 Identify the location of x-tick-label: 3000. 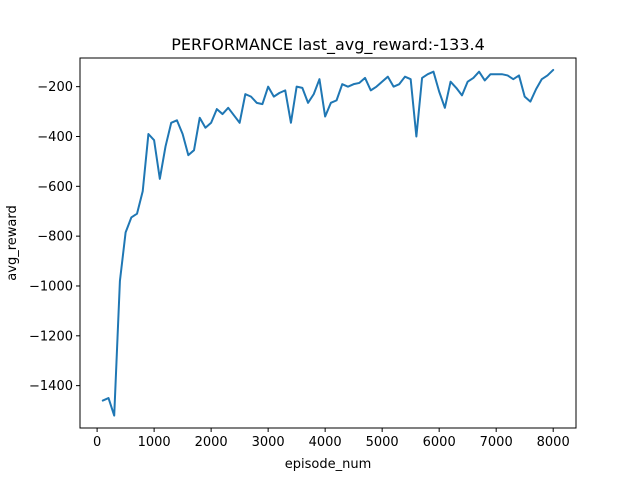
(268, 442).